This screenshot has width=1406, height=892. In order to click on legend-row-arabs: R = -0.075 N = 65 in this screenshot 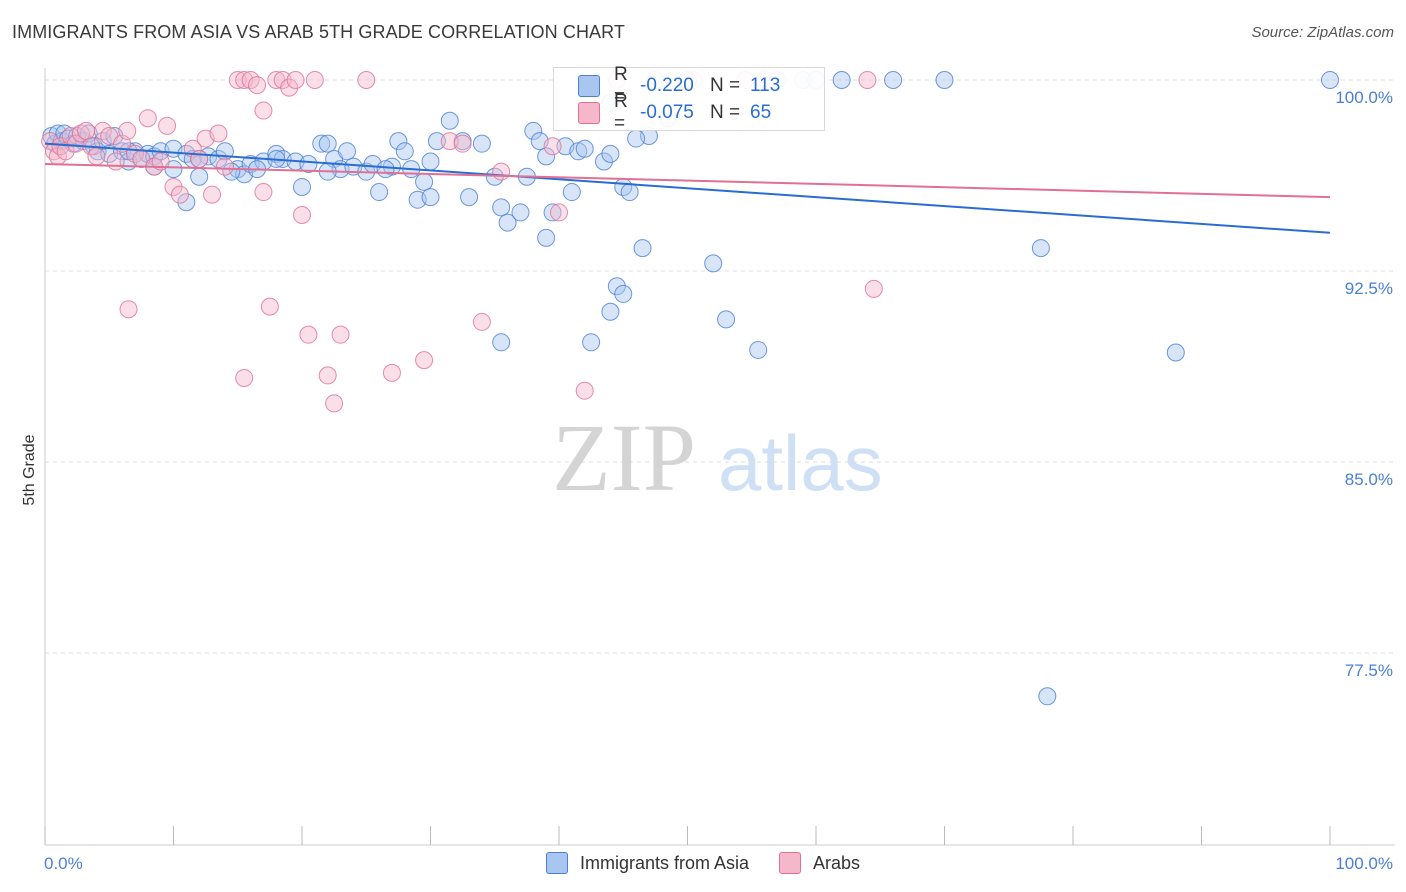, I will do `click(675, 112)`.